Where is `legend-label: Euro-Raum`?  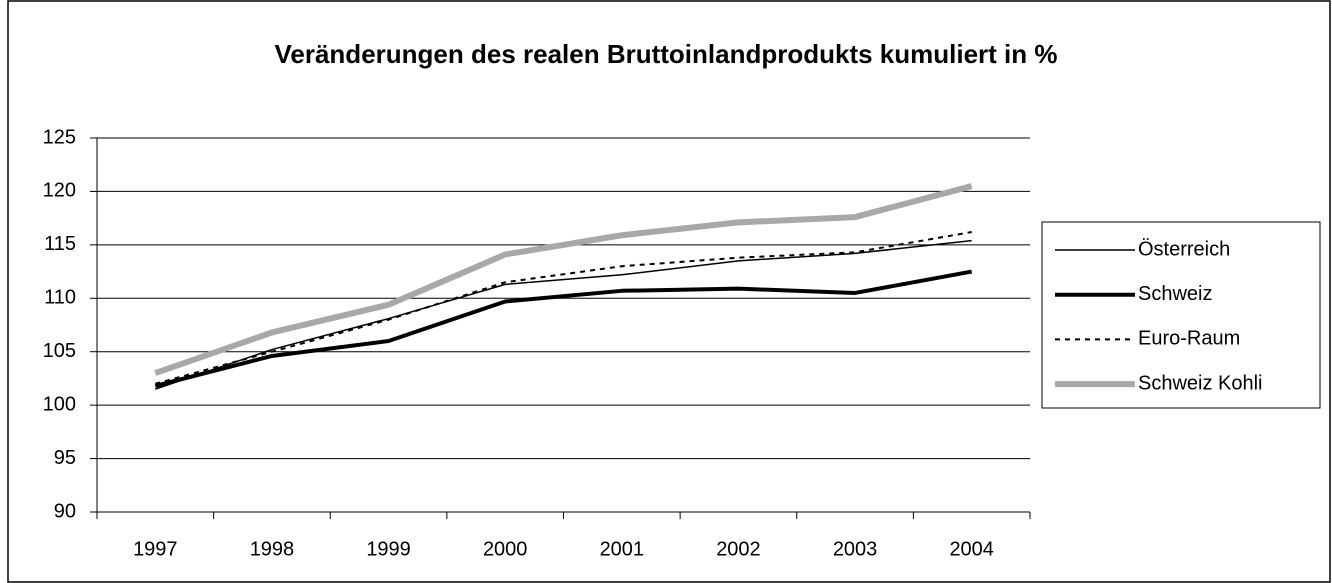 legend-label: Euro-Raum is located at coordinates (1189, 339).